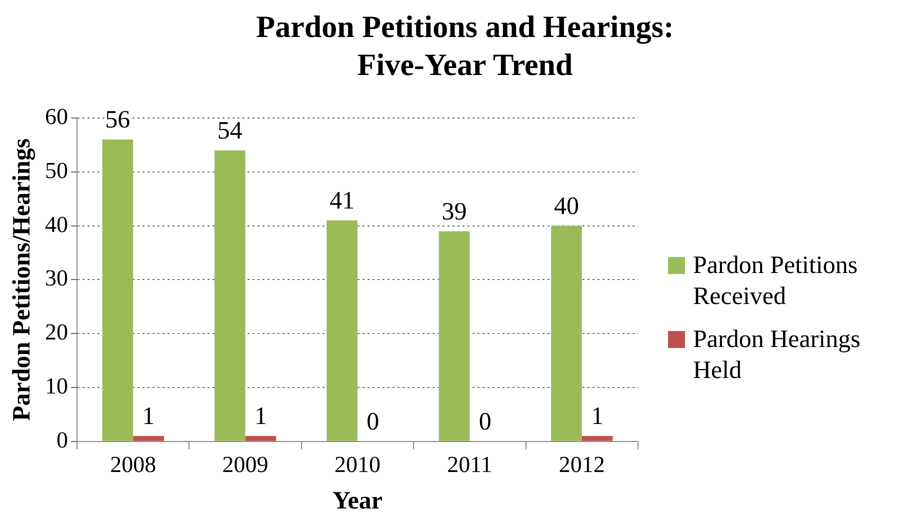 The height and width of the screenshot is (523, 921). I want to click on y-tick-label: 50, so click(56, 170).